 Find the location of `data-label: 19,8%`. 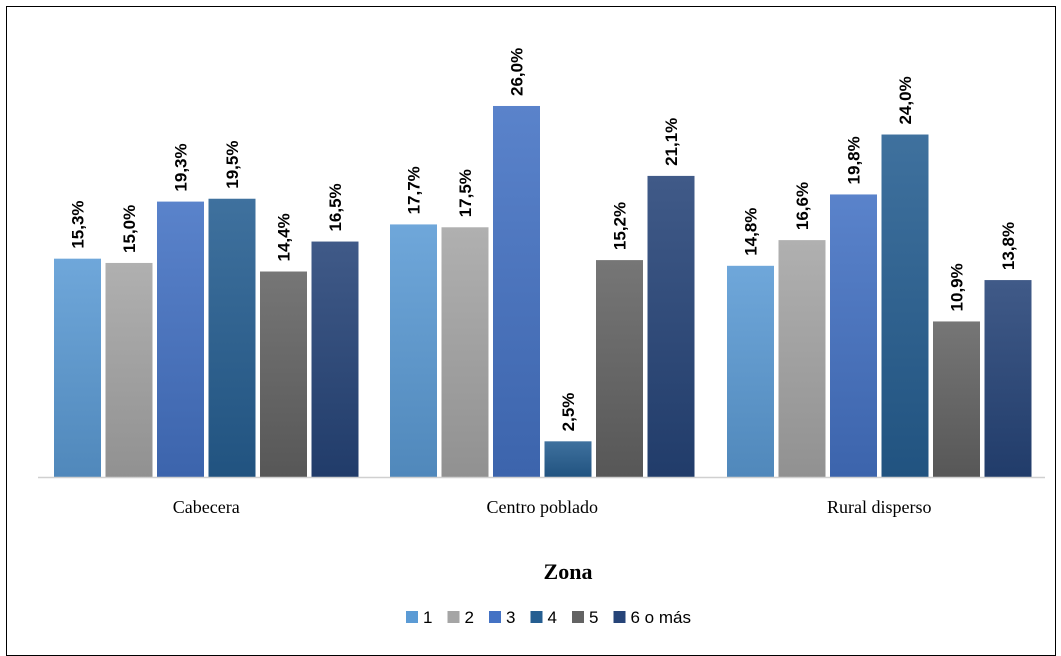

data-label: 19,8% is located at coordinates (854, 160).